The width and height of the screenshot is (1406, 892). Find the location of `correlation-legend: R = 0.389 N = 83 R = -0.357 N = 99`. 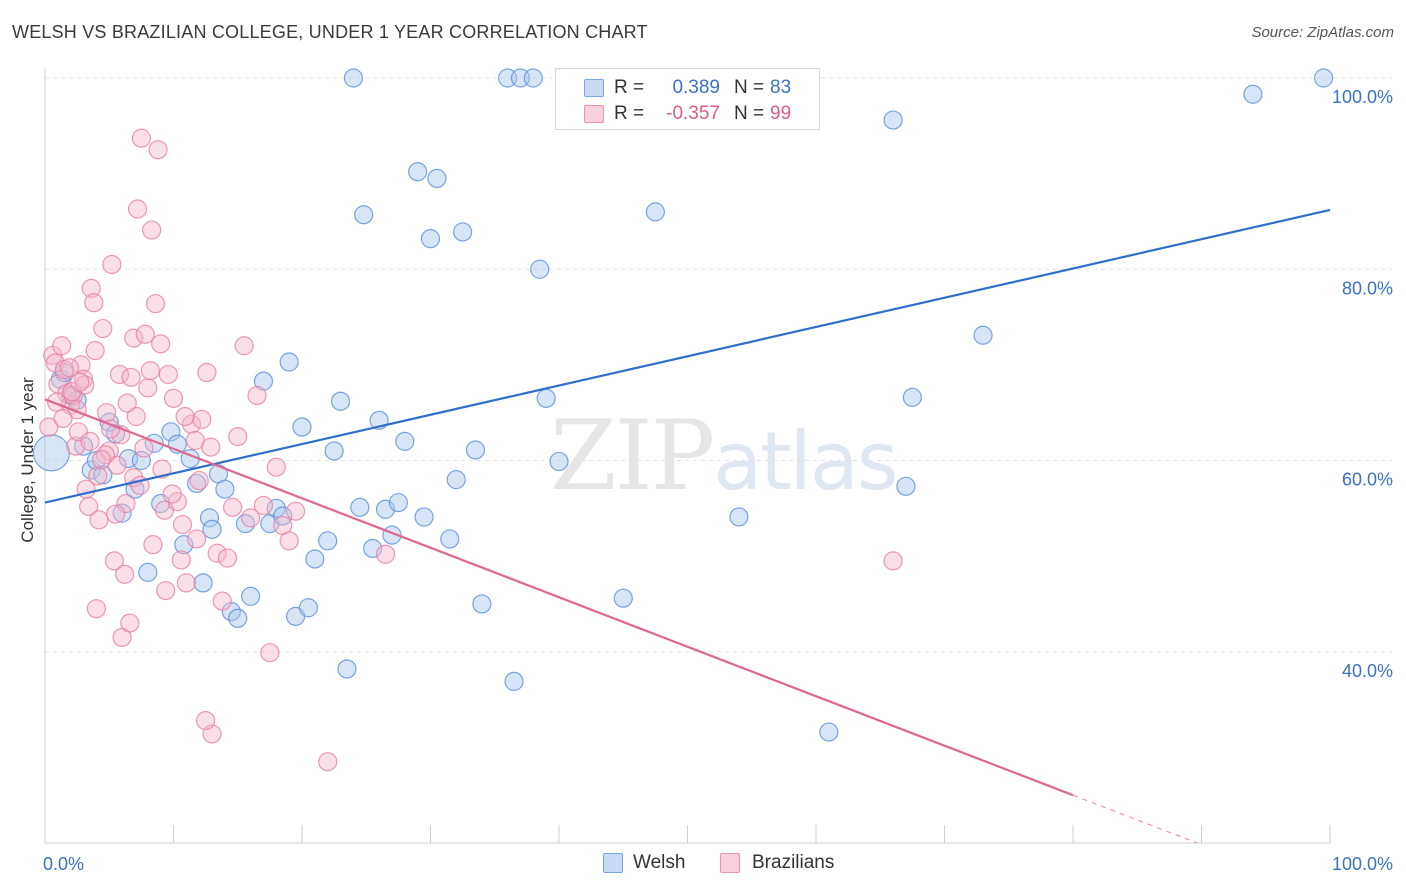

correlation-legend: R = 0.389 N = 83 R = -0.357 N = 99 is located at coordinates (687, 99).